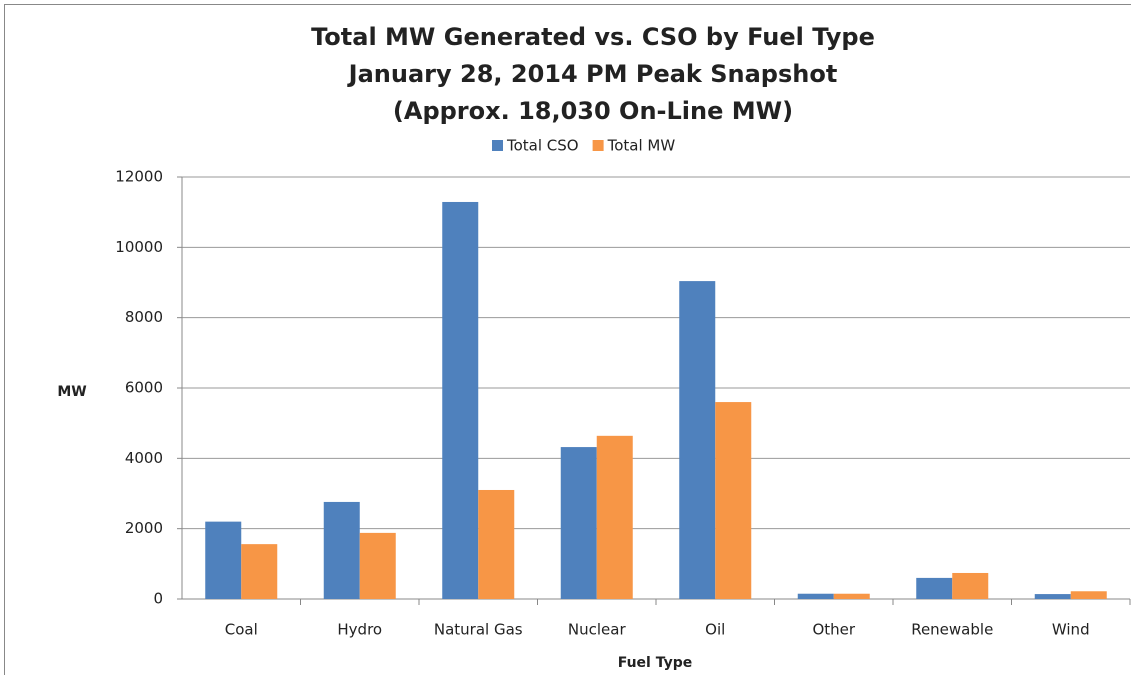 Image resolution: width=1131 pixels, height=675 pixels. I want to click on chart-title: Total MW Generated vs. CSO by Fuel Type, so click(593, 37).